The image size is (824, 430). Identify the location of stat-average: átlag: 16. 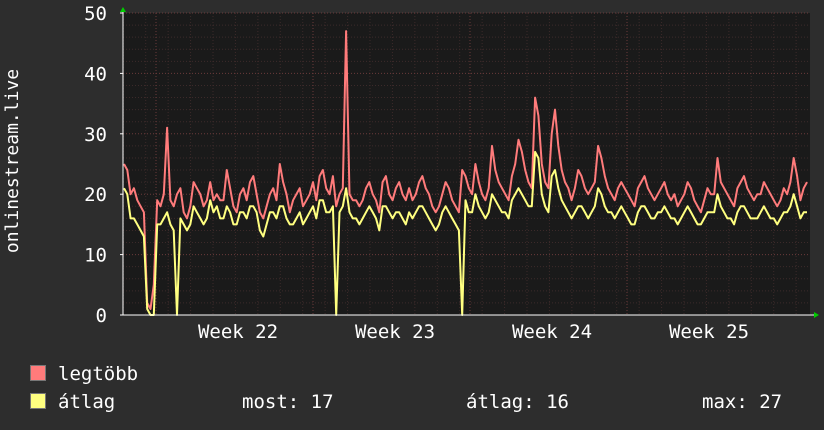
(517, 402).